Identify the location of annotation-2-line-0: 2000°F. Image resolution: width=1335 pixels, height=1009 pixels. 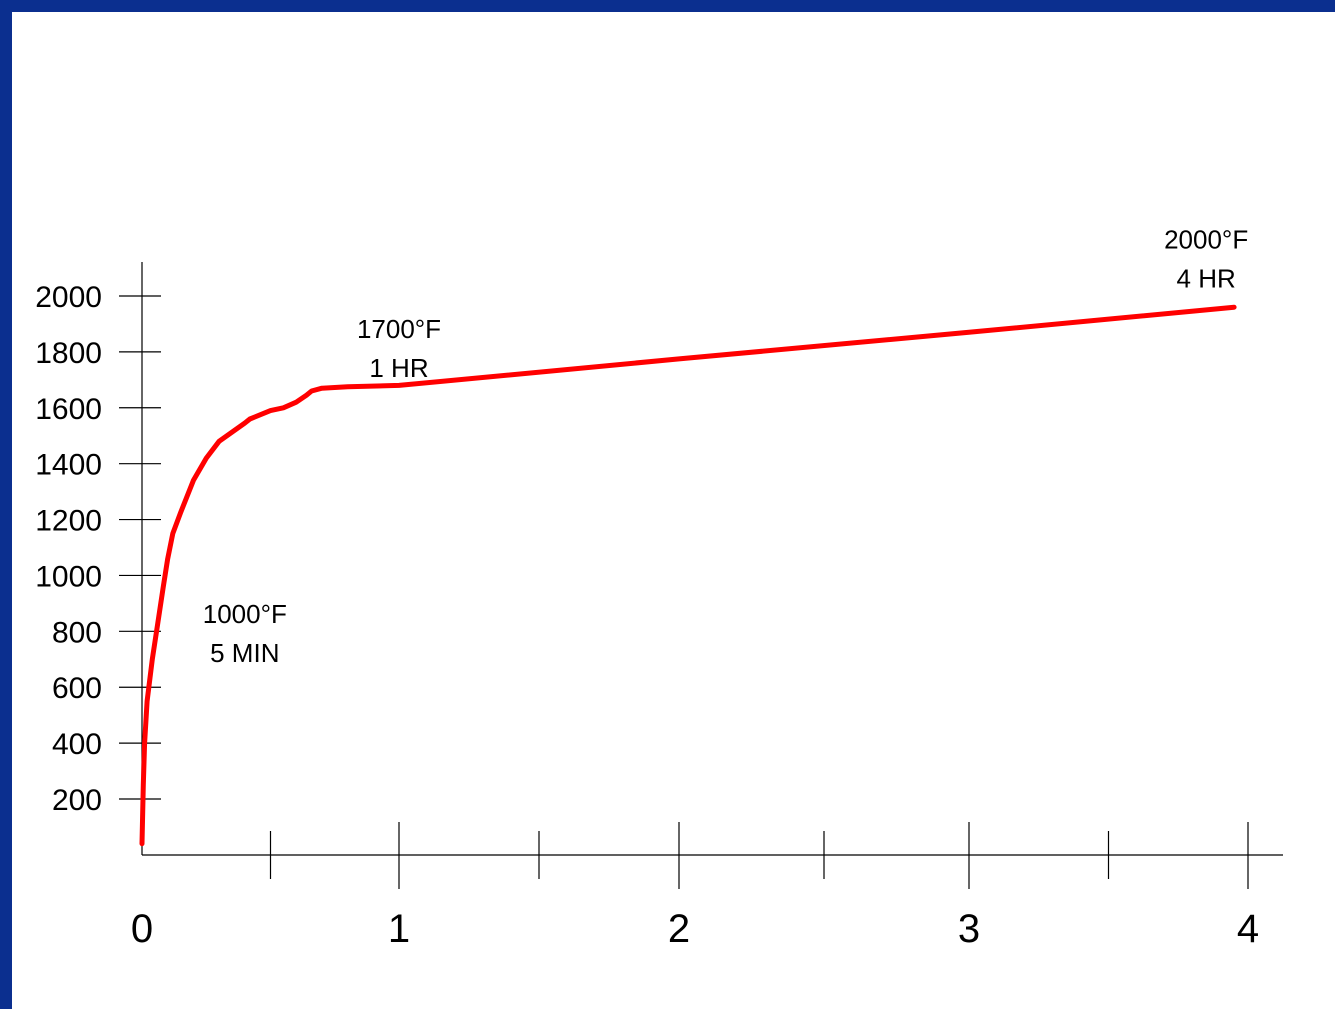
(1206, 239).